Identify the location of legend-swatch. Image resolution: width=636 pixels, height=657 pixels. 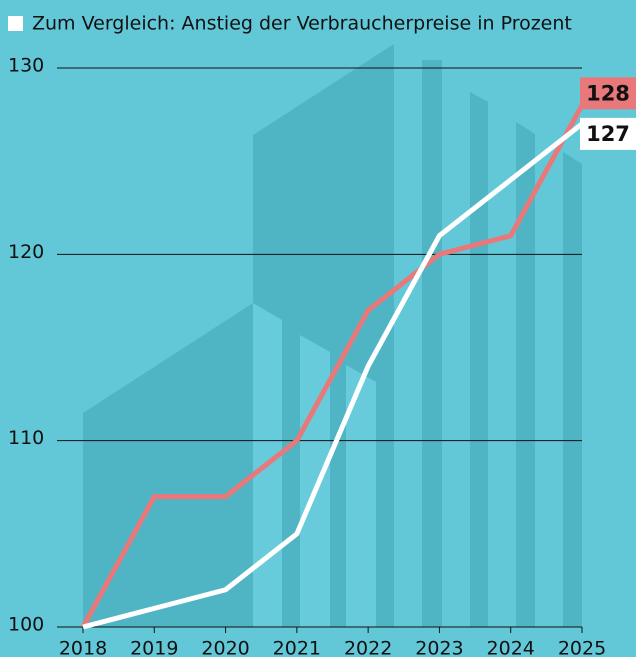
(15, 23).